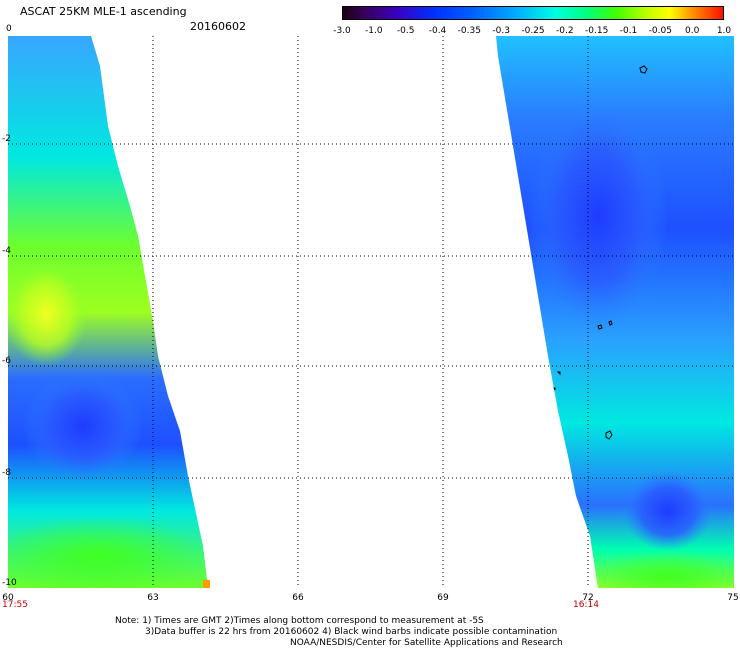 This screenshot has height=650, width=740. I want to click on x-axis-label: 63, so click(153, 598).